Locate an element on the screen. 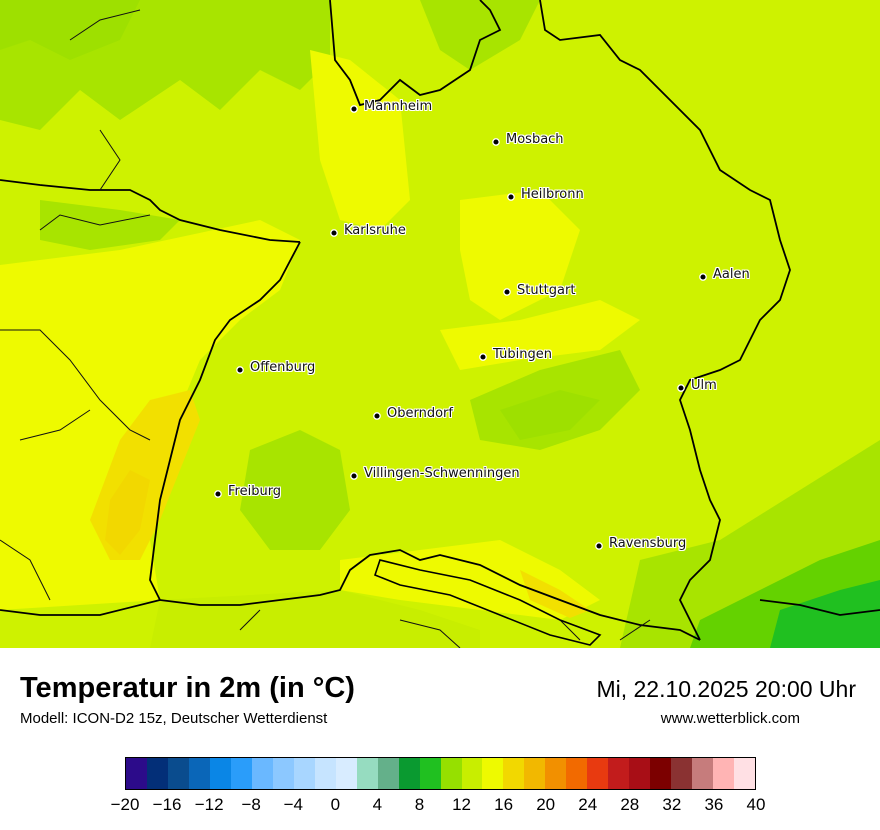 The height and width of the screenshot is (830, 880). color-scale-tick-label: 8 is located at coordinates (419, 804).